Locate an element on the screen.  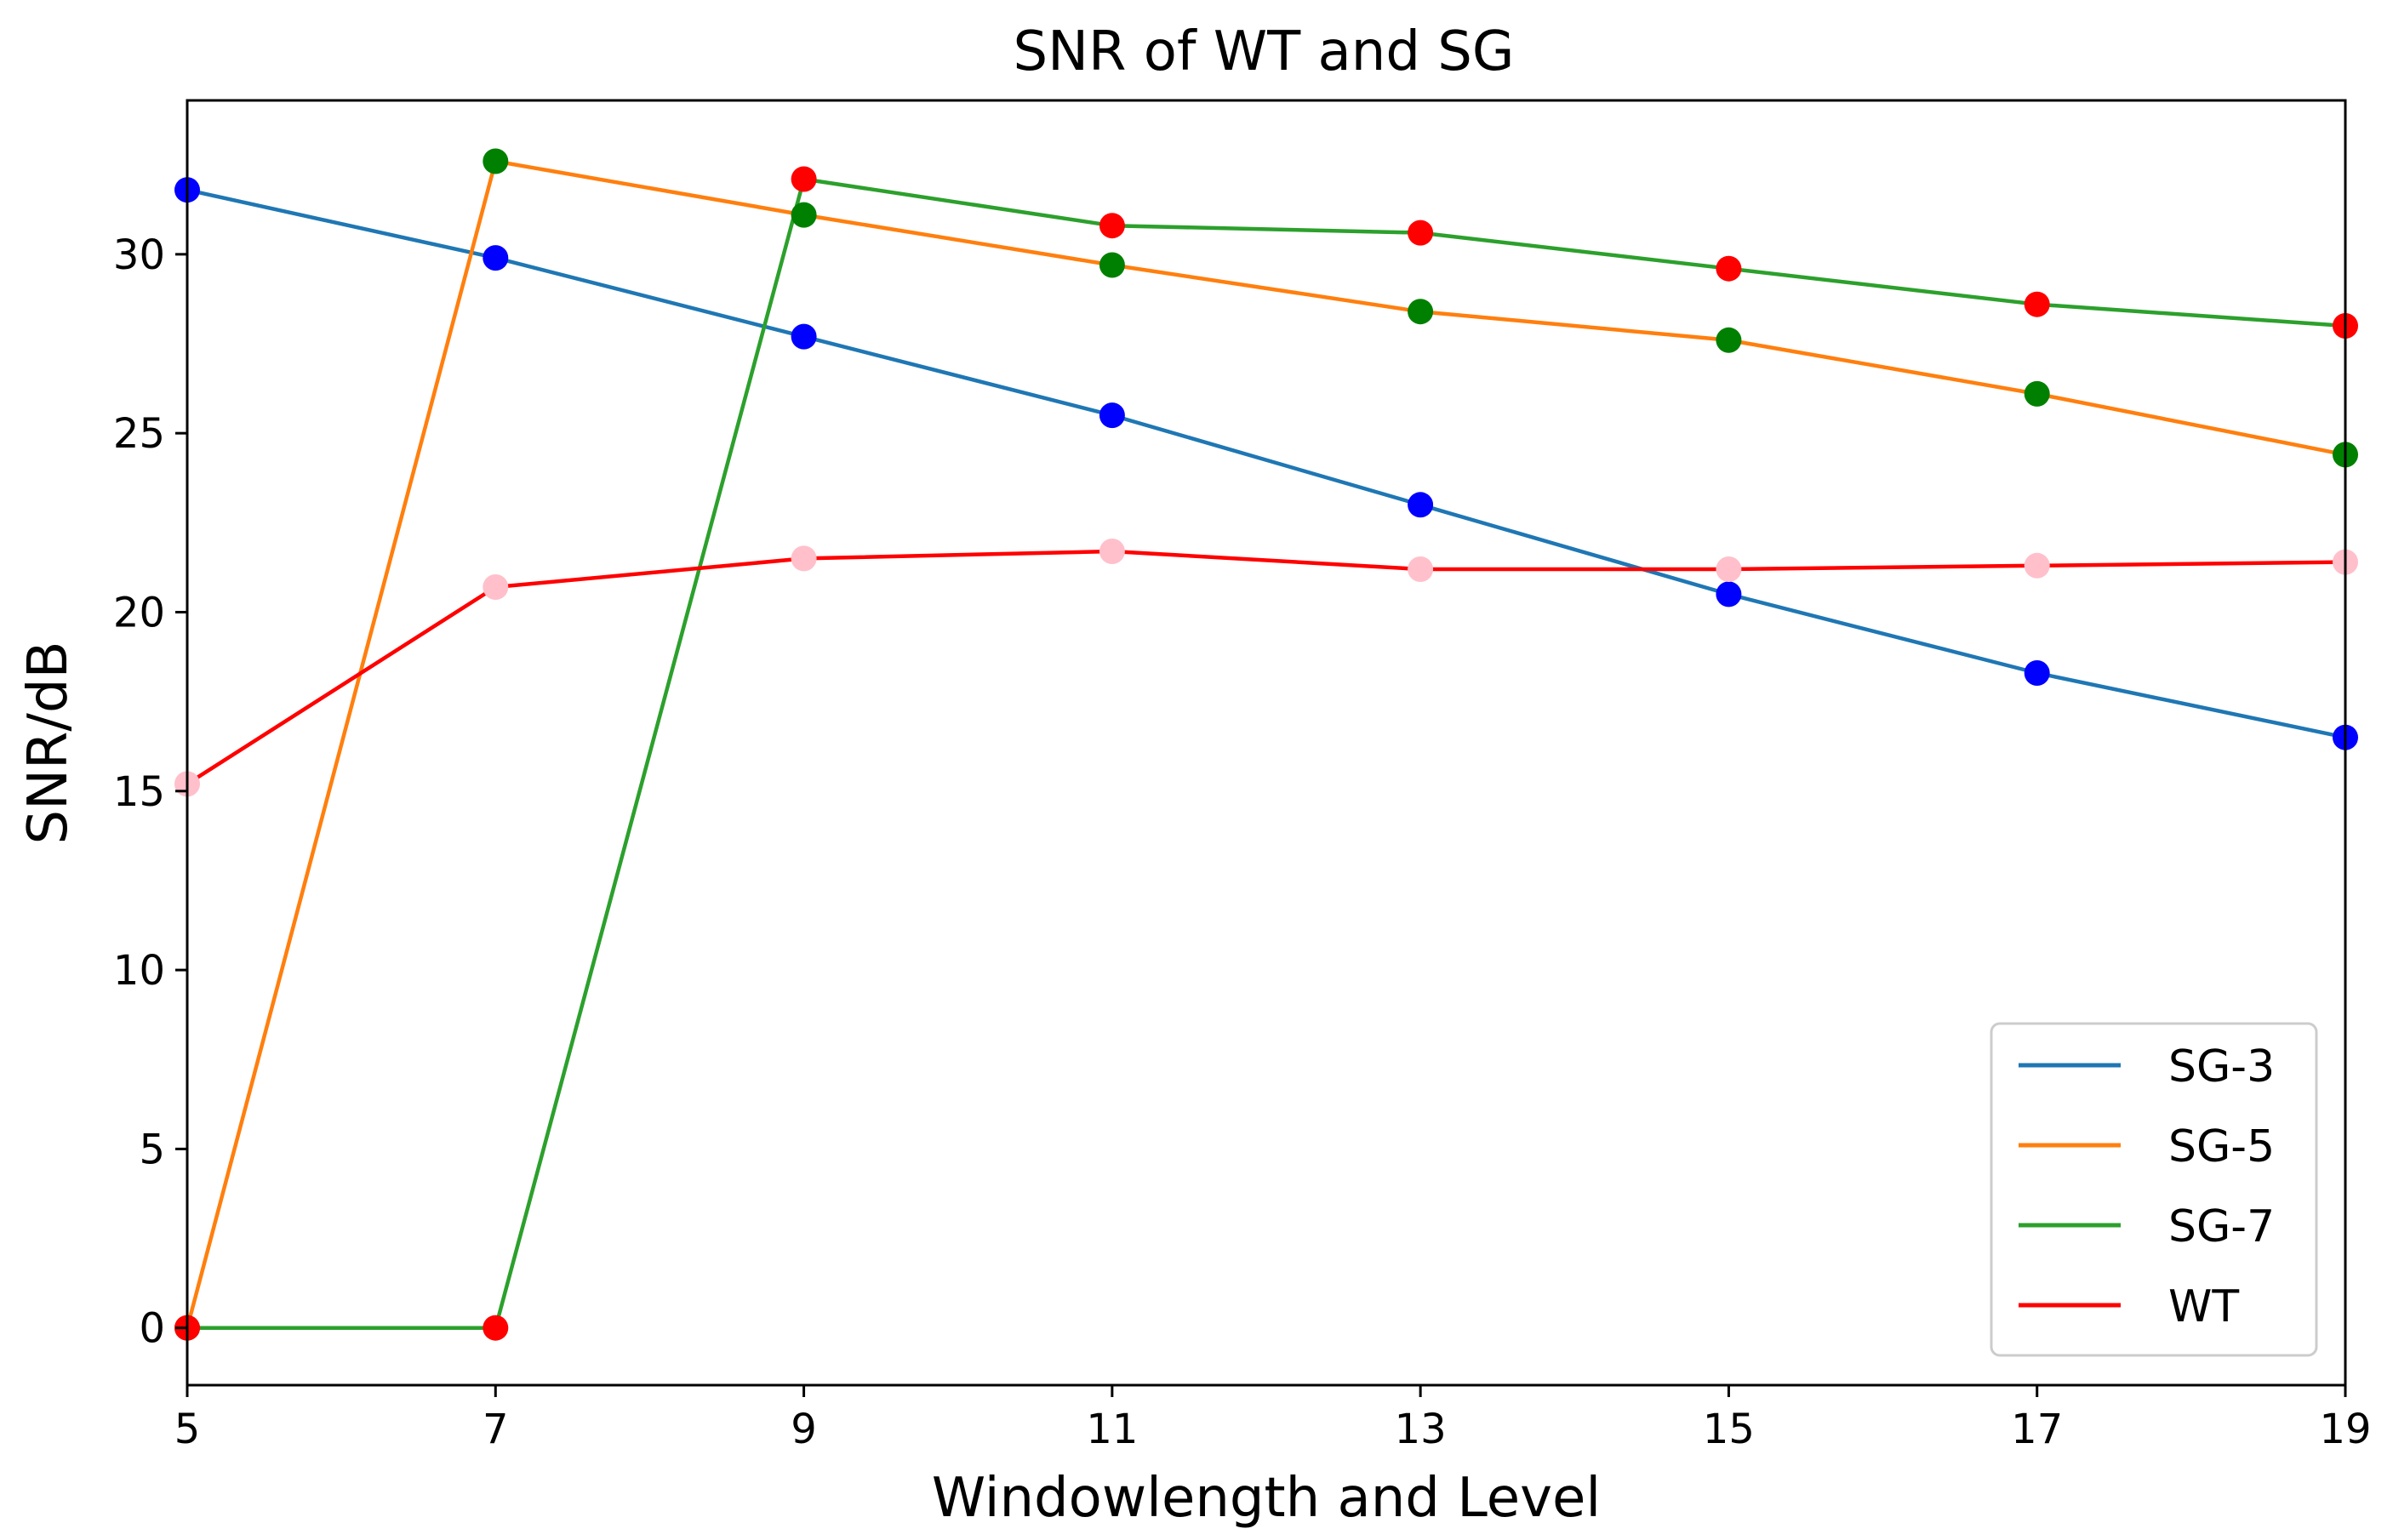
legend: SG-3 SG-5 SG-7 WT is located at coordinates (2154, 1189).